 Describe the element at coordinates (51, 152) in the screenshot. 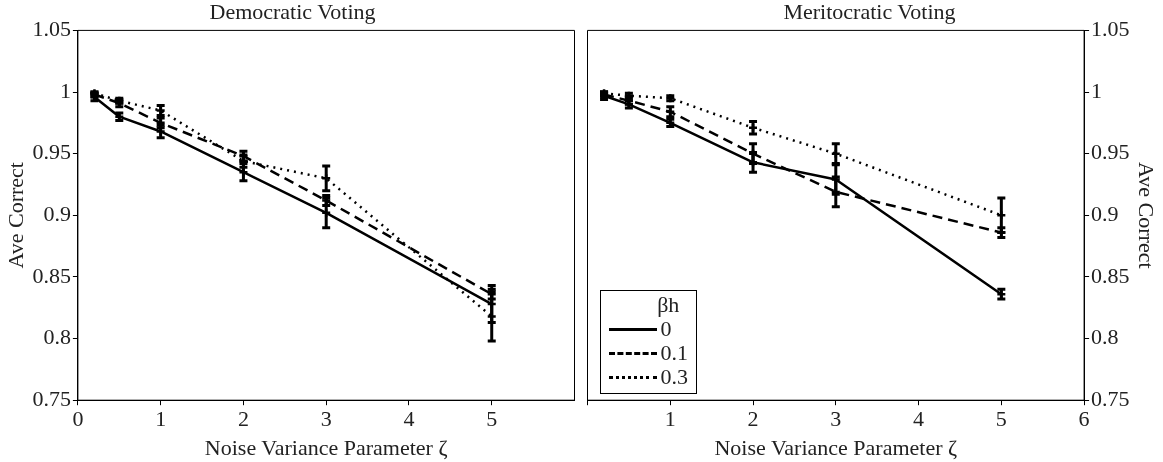

I see `y-tick-label: 0.95` at that location.